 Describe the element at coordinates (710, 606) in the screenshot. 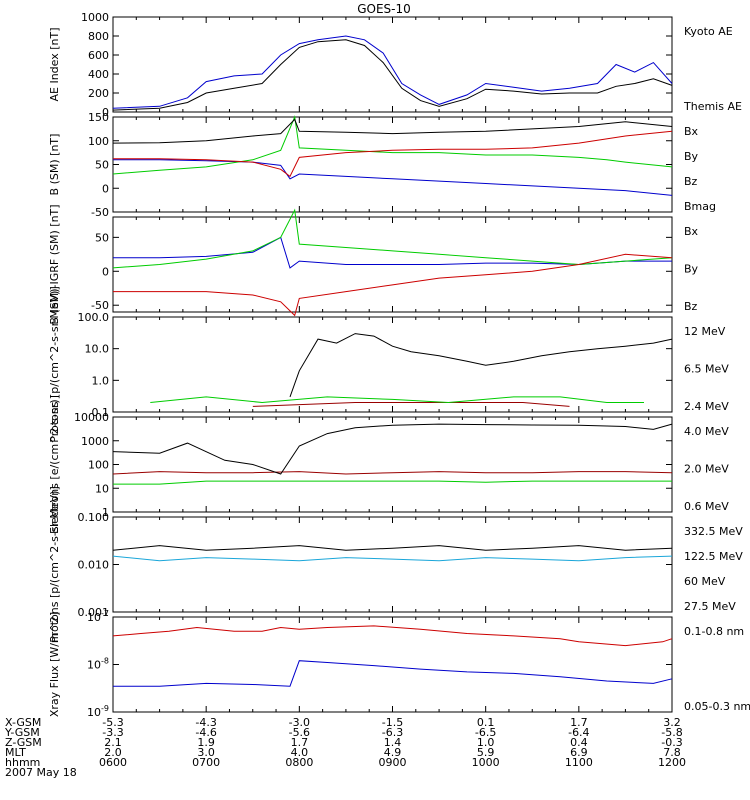

I see `legend-label: 27.5 MeV` at that location.